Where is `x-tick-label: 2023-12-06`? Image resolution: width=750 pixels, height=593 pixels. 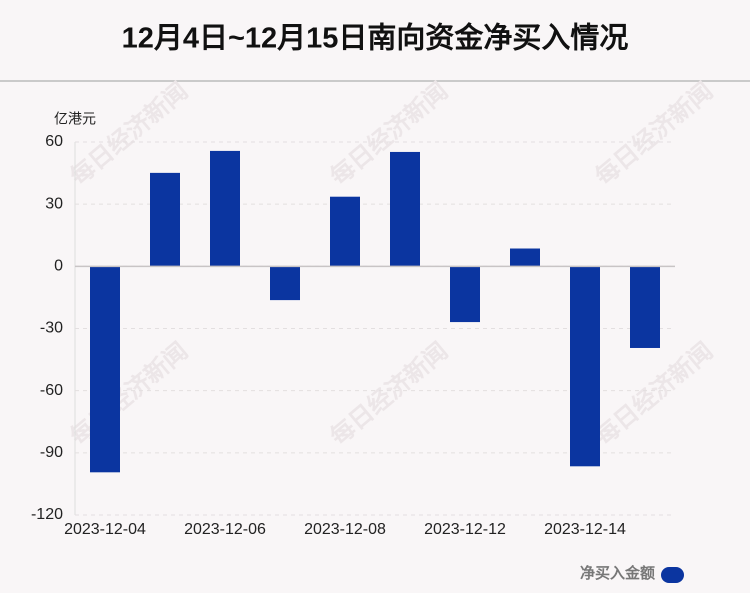 x-tick-label: 2023-12-06 is located at coordinates (225, 529).